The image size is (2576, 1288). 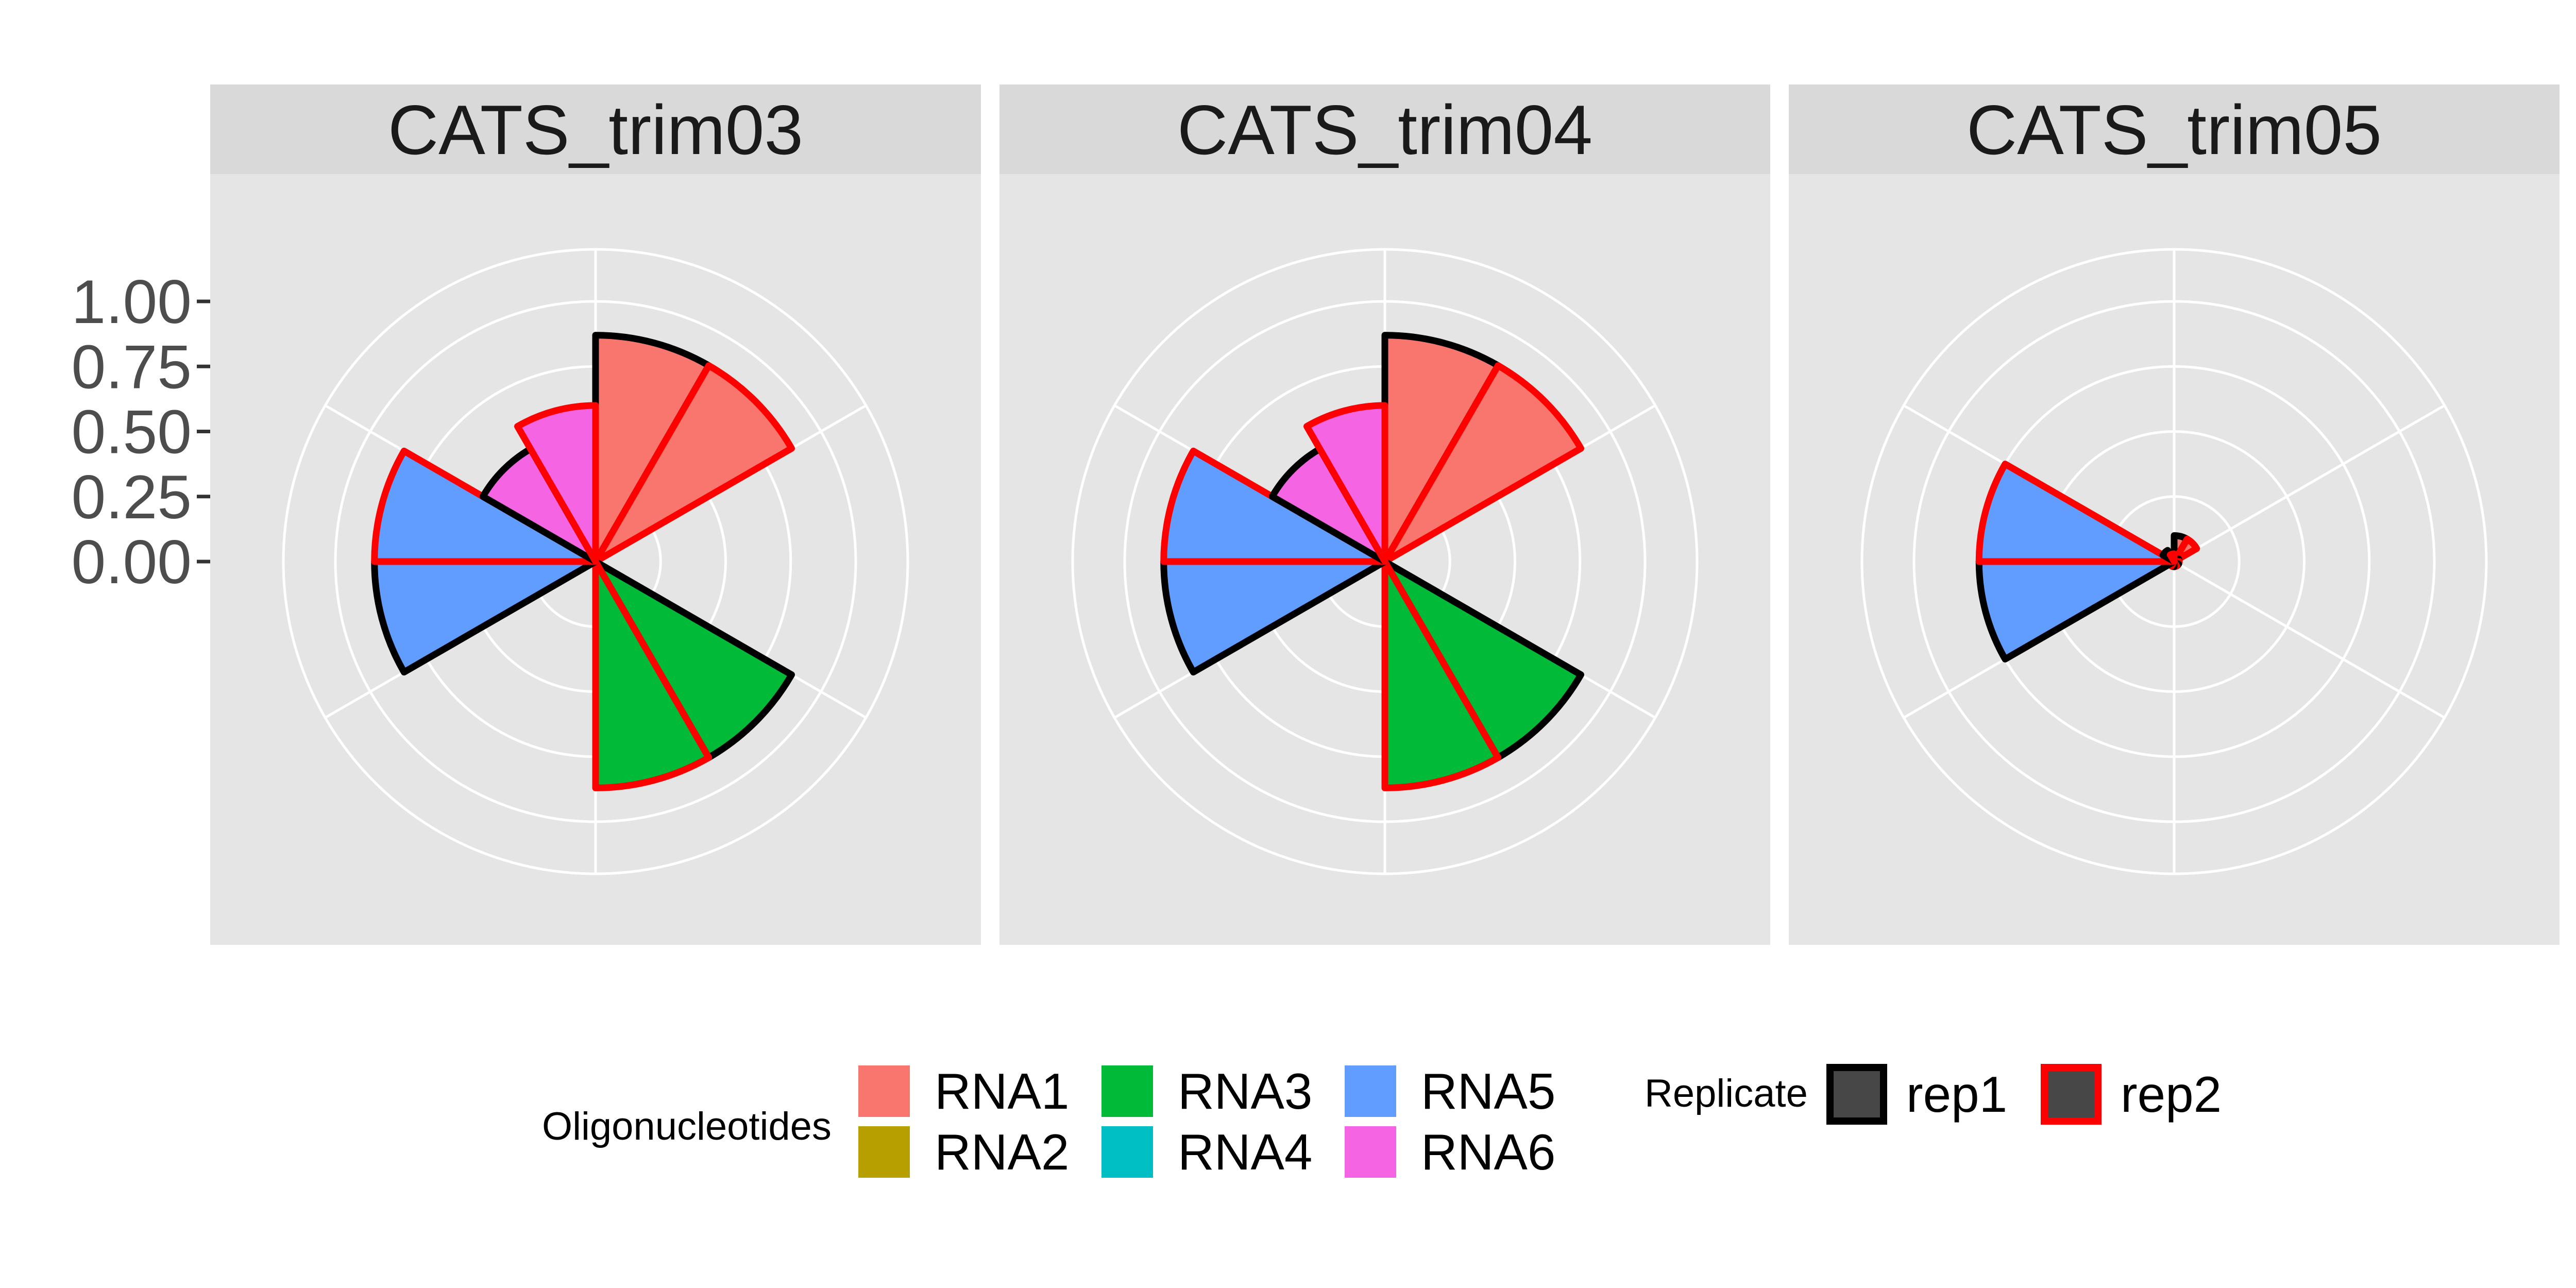 I want to click on y-axis: 1.000.750.500.250.00, so click(x=140, y=432).